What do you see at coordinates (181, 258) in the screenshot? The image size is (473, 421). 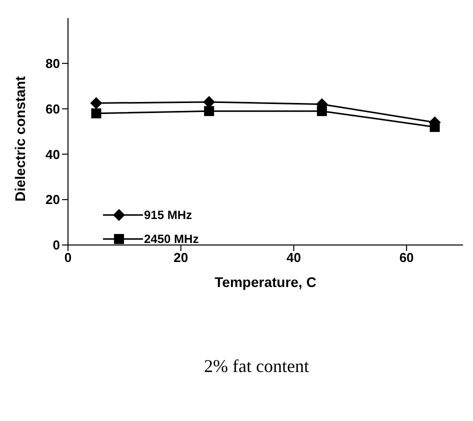 I see `x-tick-label: 20` at bounding box center [181, 258].